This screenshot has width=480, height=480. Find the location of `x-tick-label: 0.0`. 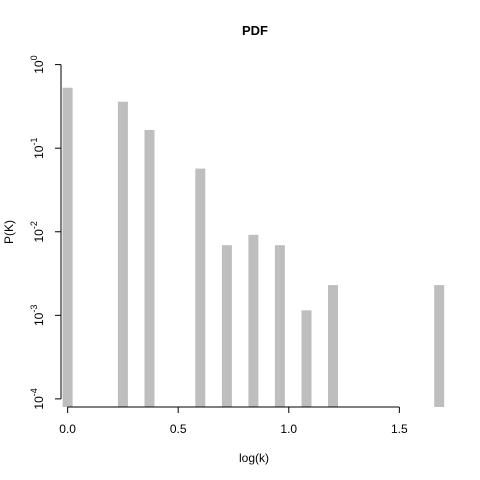

x-tick-label: 0.0 is located at coordinates (67, 429).